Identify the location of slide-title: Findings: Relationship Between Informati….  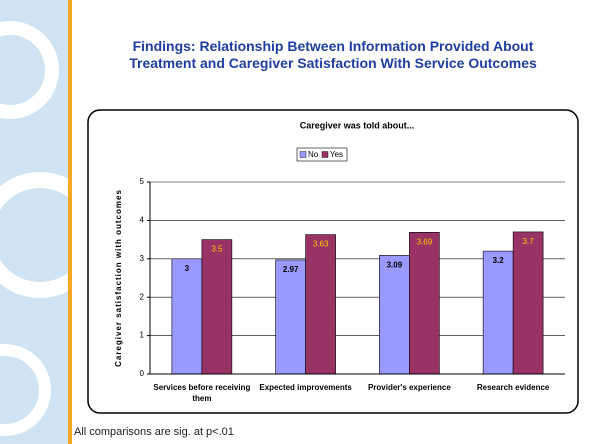
(333, 54).